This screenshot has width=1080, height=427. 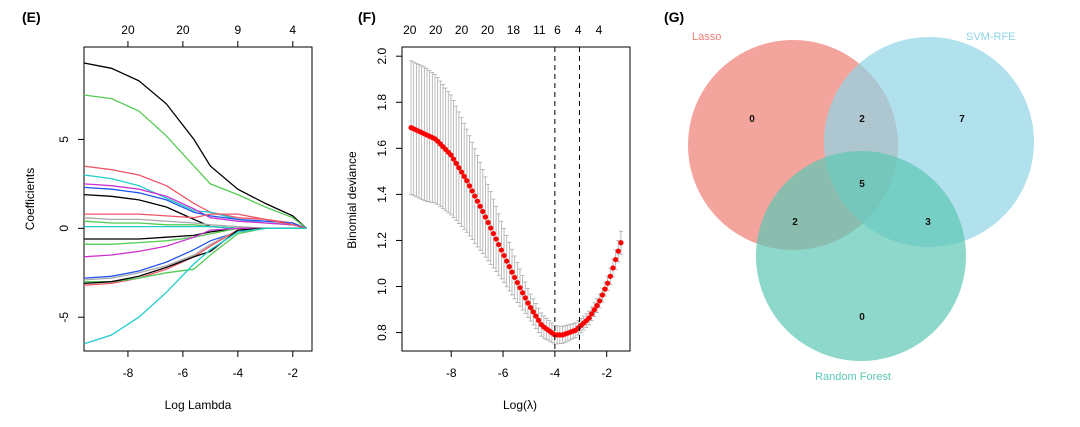 I want to click on y-axis: -5 0 5, so click(x=70, y=229).